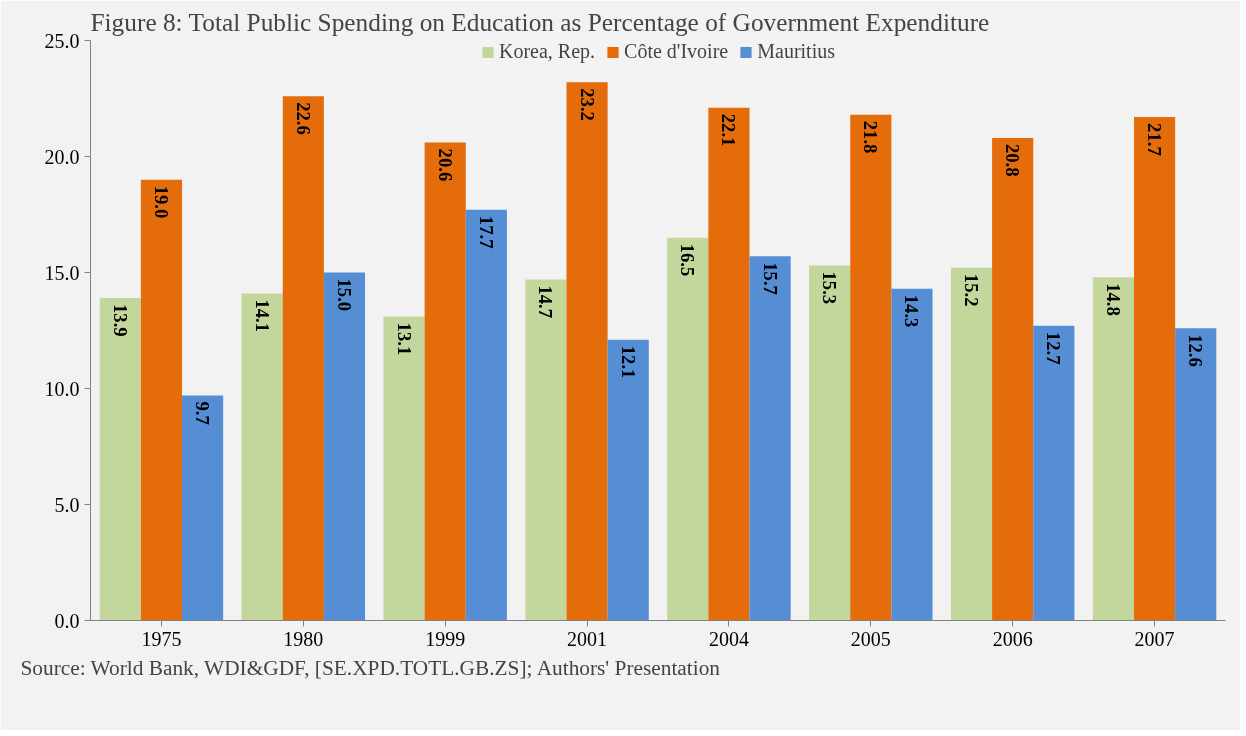  Describe the element at coordinates (62, 388) in the screenshot. I see `y-tick-label: 10.0` at that location.